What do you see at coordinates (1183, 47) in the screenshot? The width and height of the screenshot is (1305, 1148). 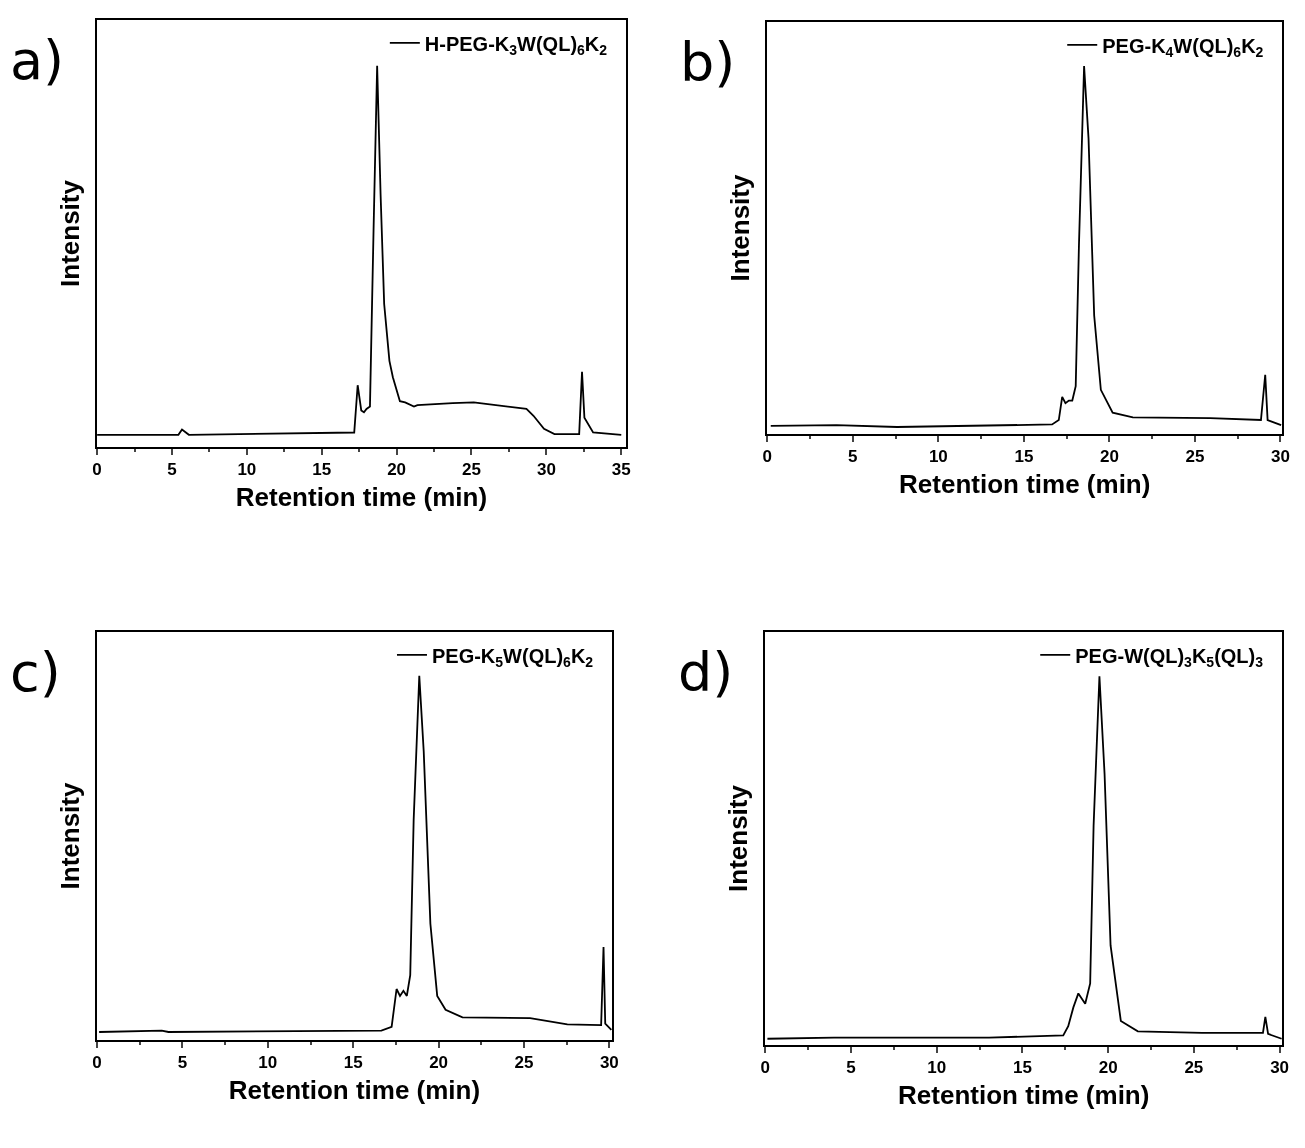 I see `legend-label: PEG-K$_{4}$W(QL)$_{6}$K$_{2}$` at bounding box center [1183, 47].